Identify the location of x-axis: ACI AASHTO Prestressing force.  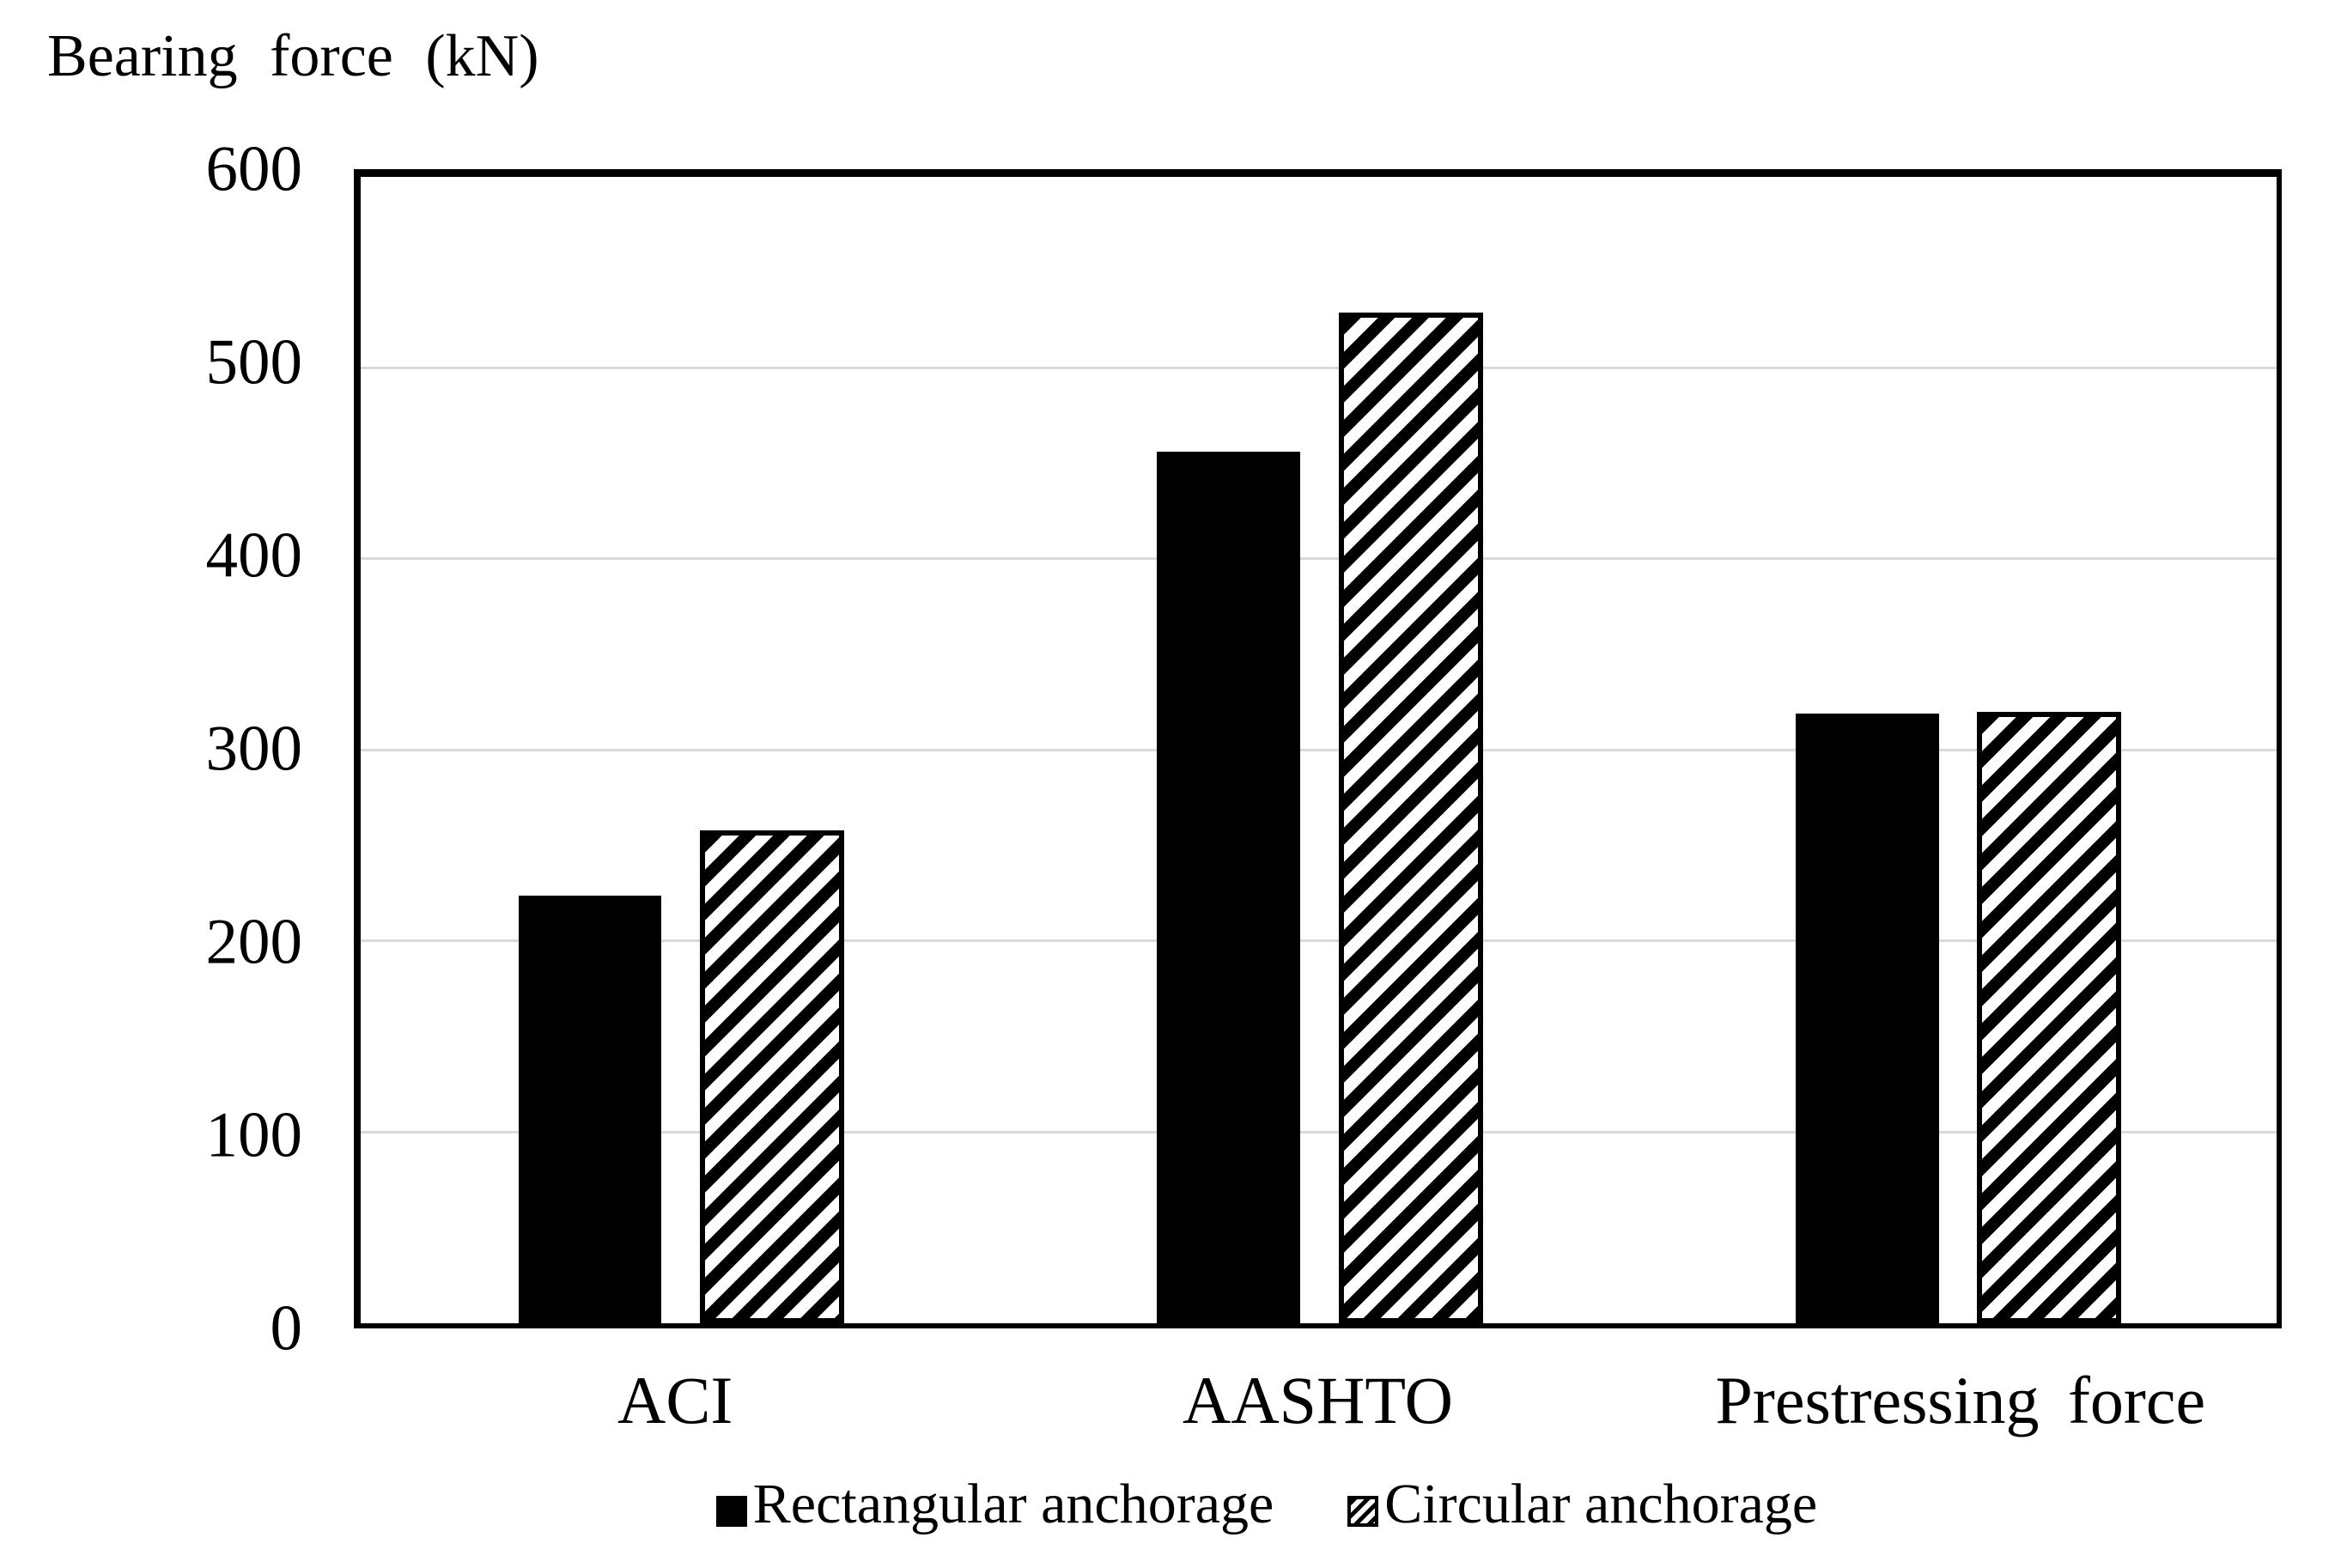
(1318, 1409).